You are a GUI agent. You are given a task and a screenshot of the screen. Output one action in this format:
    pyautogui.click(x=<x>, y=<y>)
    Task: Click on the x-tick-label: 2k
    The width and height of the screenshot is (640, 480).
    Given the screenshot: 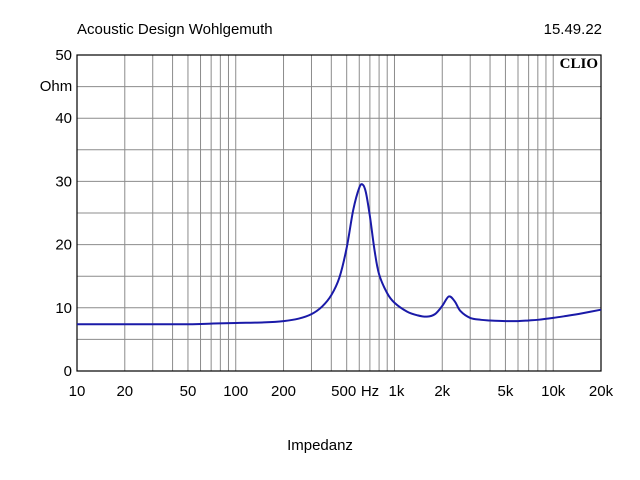 What is the action you would take?
    pyautogui.click(x=442, y=391)
    